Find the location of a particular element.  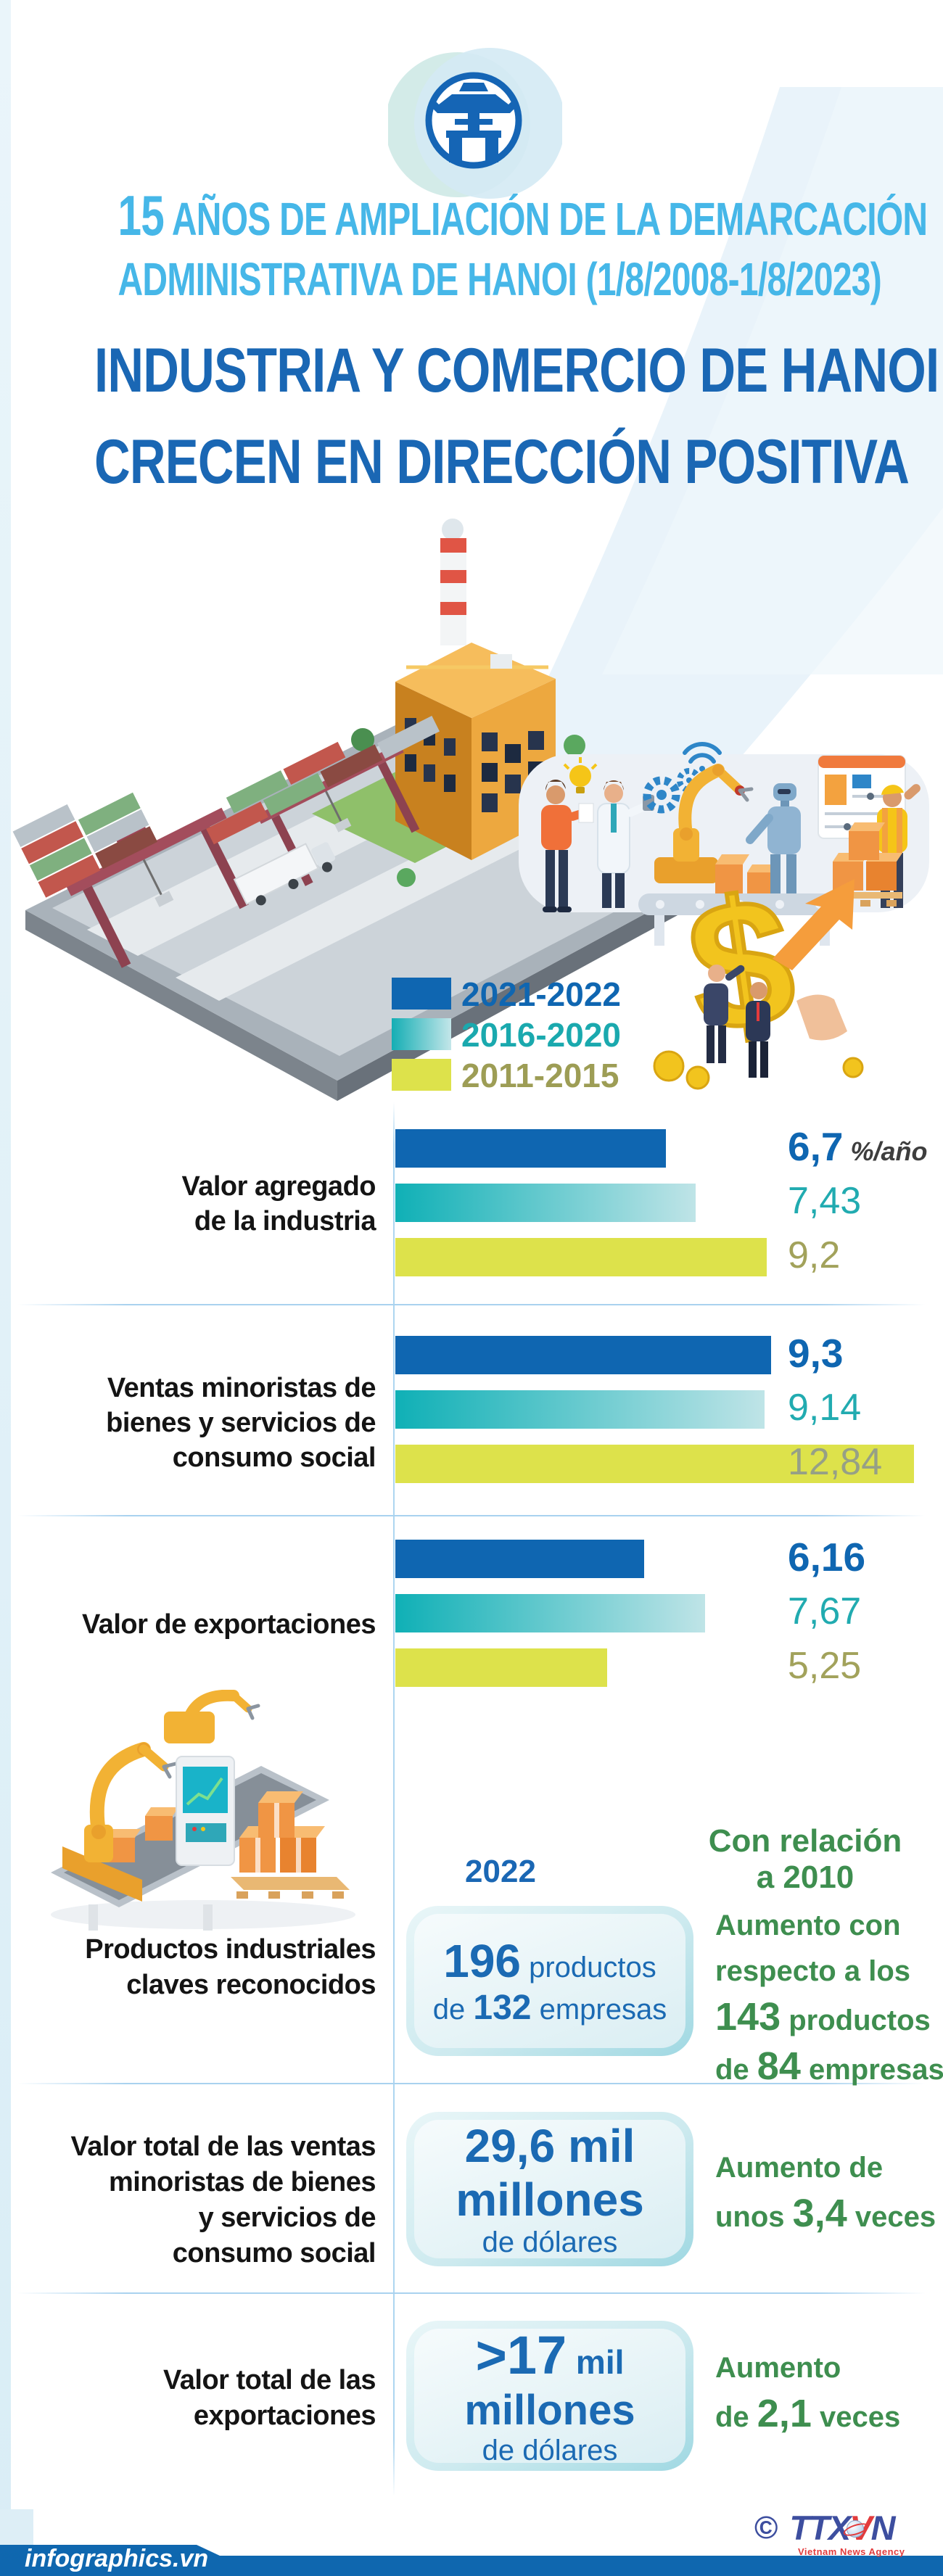

agency-logo-letters: TTXVN is located at coordinates (842, 2528).